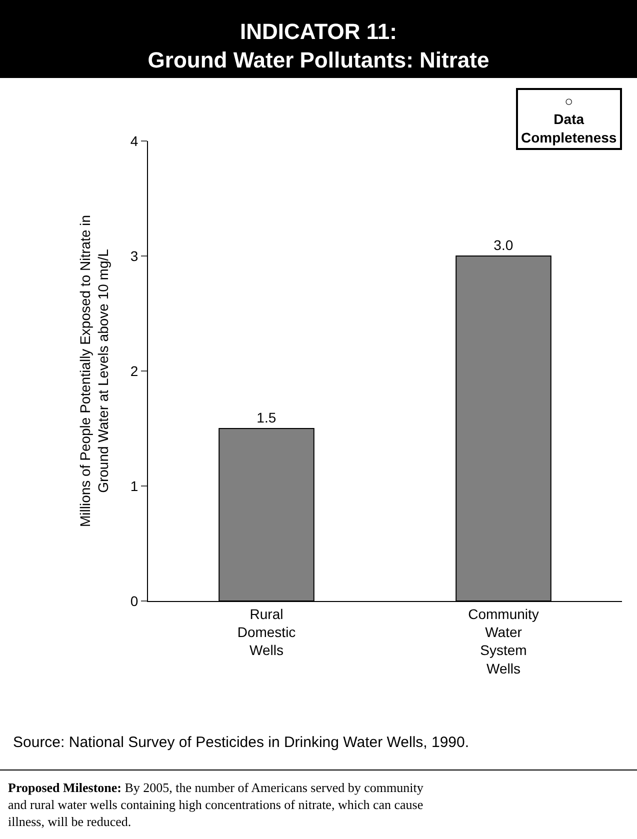  I want to click on x-tick-label: Rural Domestic Wells, so click(266, 632).